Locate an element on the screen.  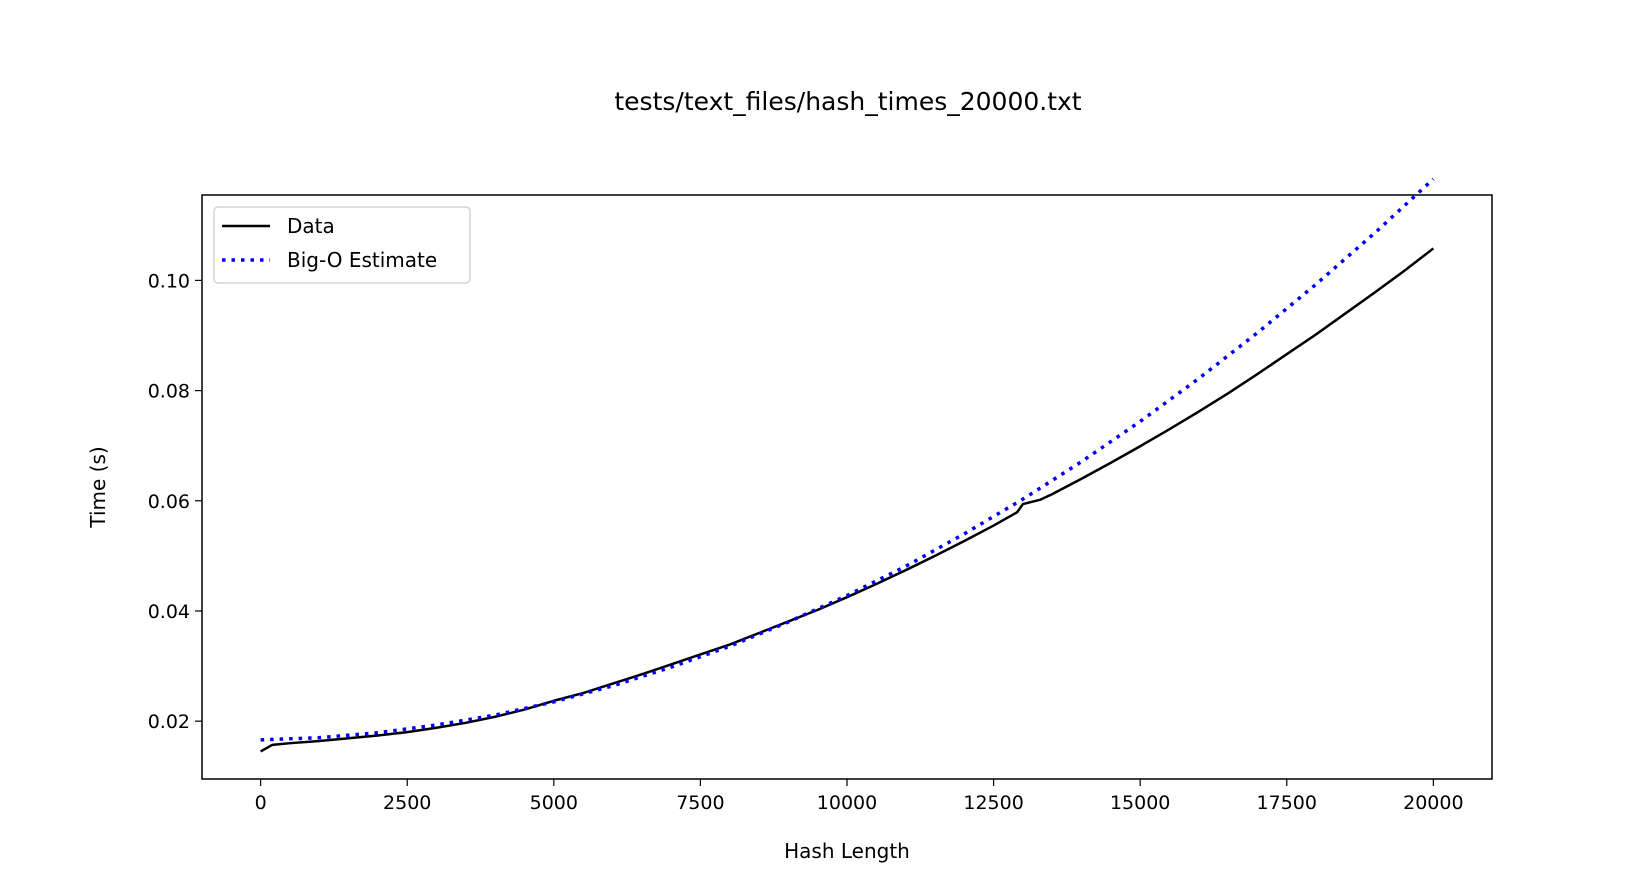
x-tick-label: 0 is located at coordinates (261, 803).